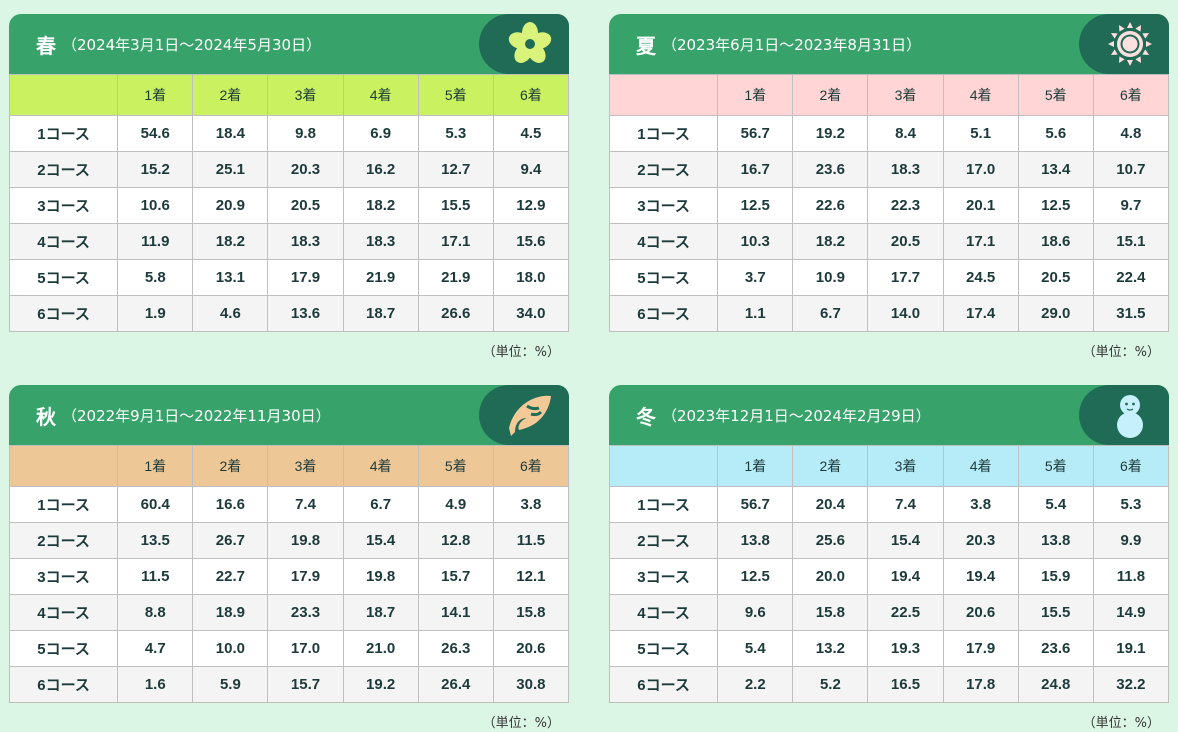  What do you see at coordinates (1131, 504) in the screenshot?
I see `value-cell: 5.3` at bounding box center [1131, 504].